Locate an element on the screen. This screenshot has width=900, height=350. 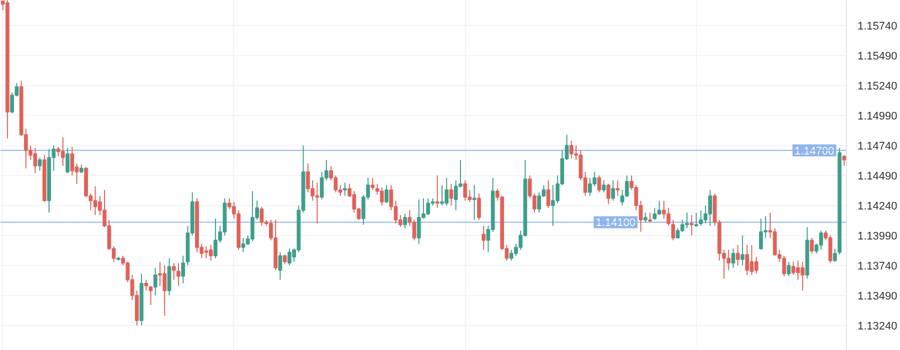
y-tick-label: 1.14490 is located at coordinates (878, 176).